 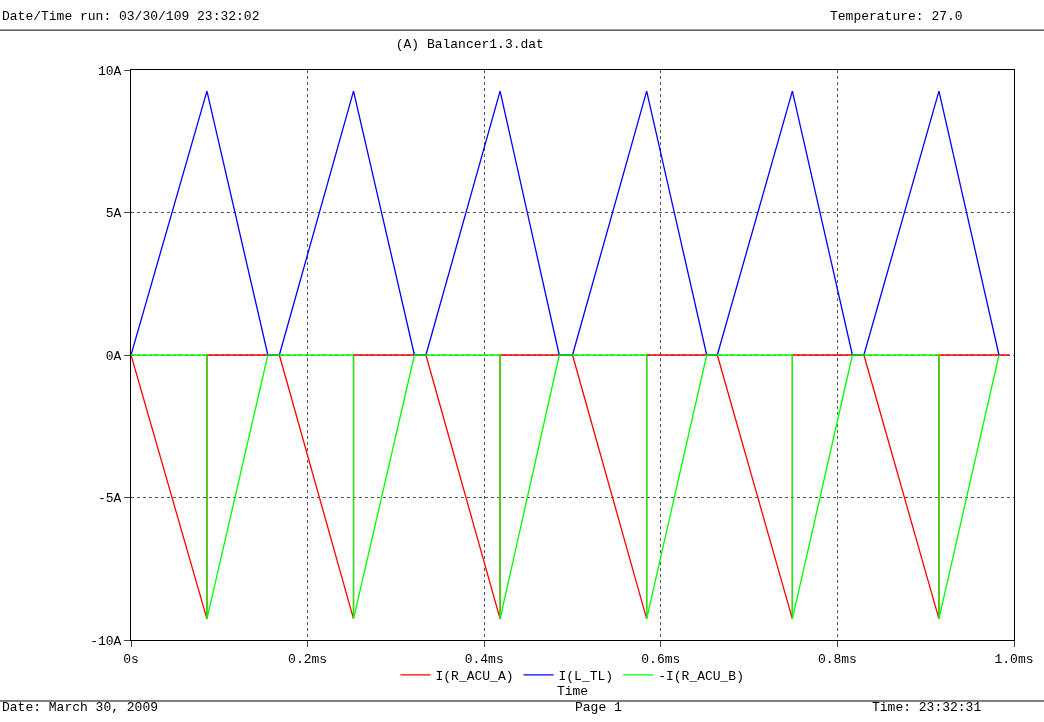 I want to click on y-tick-label: 10A, so click(x=109, y=71).